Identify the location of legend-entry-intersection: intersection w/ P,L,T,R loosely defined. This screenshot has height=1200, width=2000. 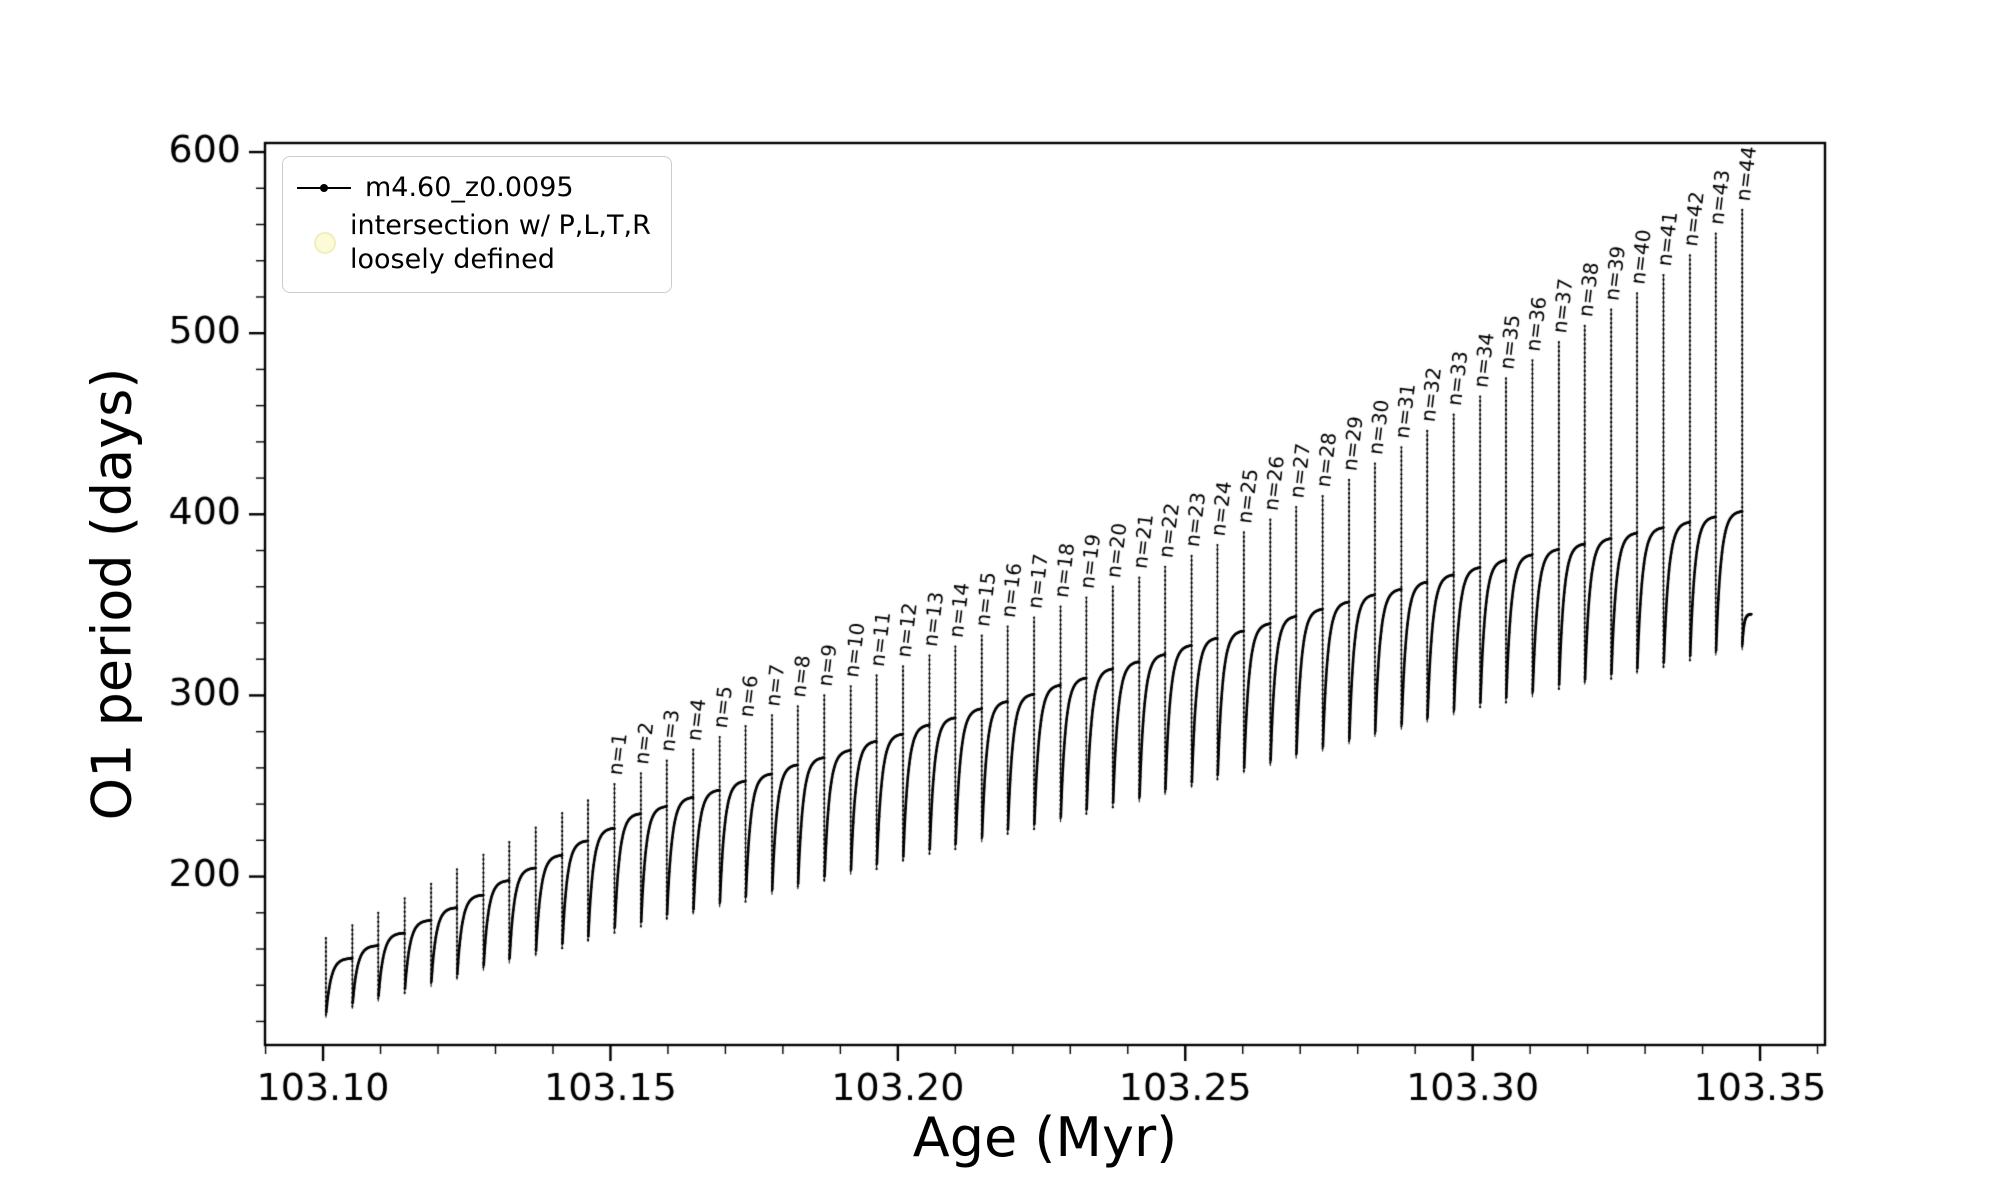
(474, 243).